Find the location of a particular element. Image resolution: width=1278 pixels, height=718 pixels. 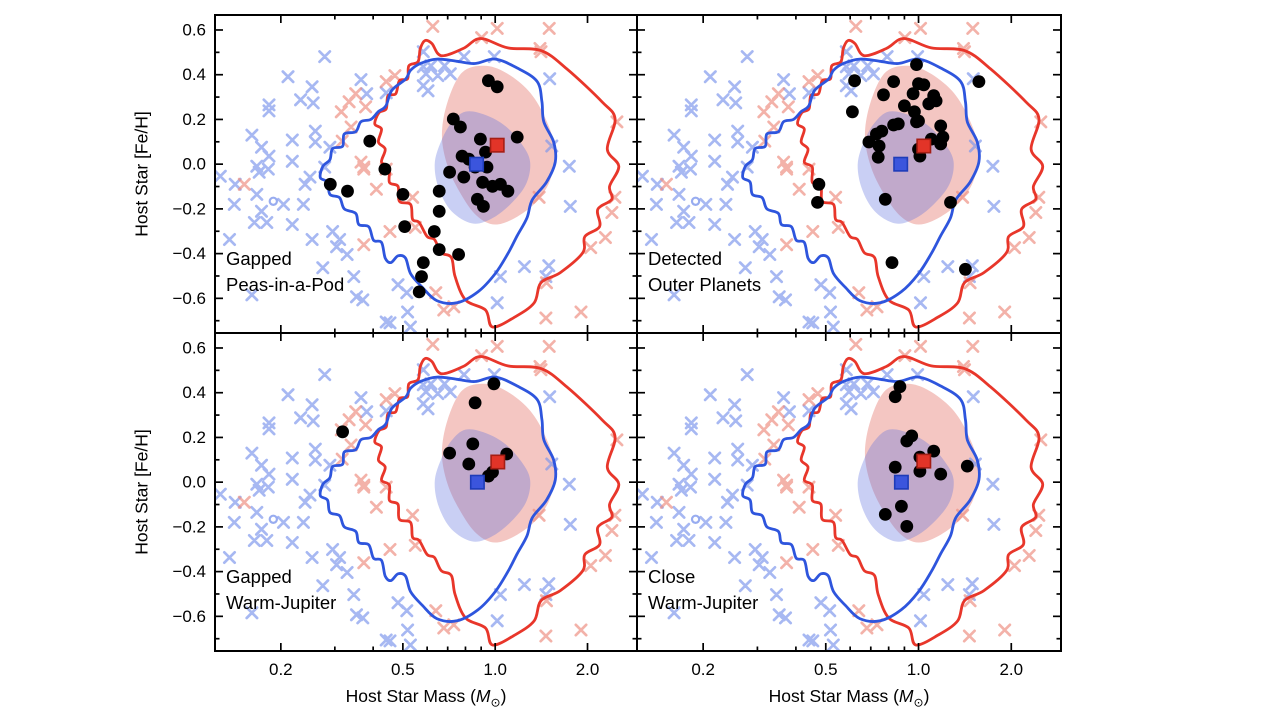

x-axis-label-right: Host Star Mass (M⊙) is located at coordinates (849, 698).